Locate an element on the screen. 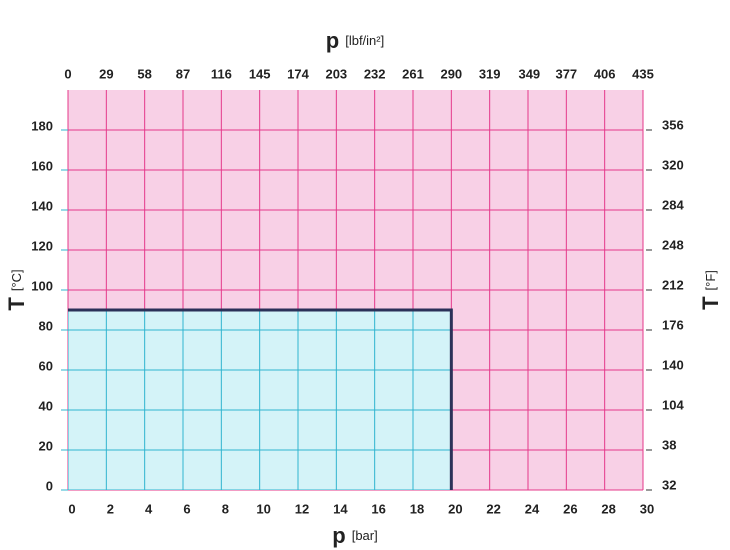 The image size is (730, 550). x2-axis-label: p [lbf/in²] is located at coordinates (355, 40).